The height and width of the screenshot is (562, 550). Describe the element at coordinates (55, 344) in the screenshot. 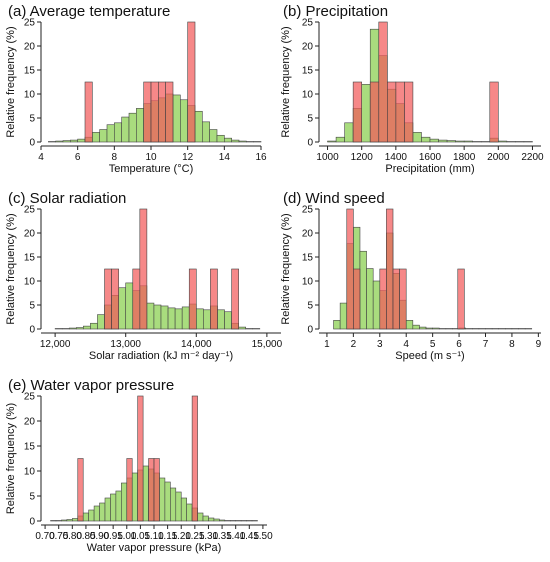

I see `x-tick-label: 12,000` at that location.